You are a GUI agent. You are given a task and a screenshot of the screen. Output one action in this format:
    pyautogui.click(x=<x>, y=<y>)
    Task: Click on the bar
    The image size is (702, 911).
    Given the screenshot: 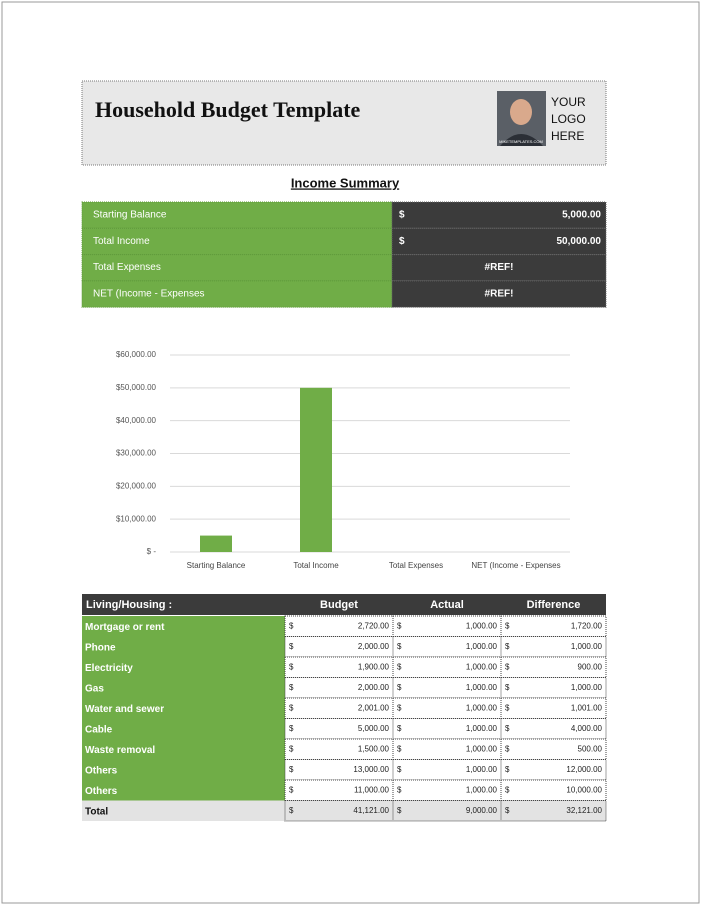 What is the action you would take?
    pyautogui.click(x=316, y=469)
    